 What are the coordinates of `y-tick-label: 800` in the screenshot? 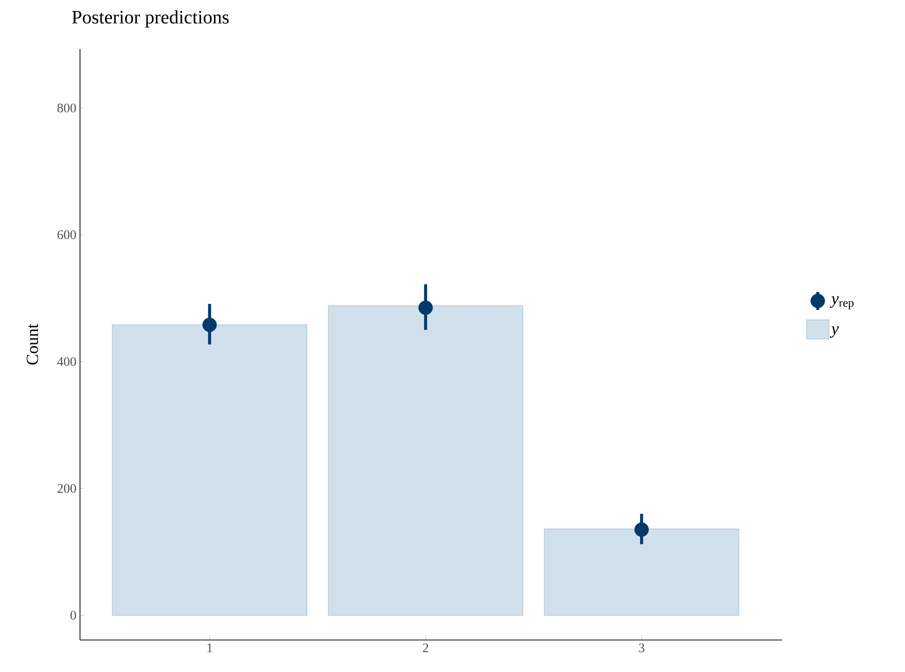 It's located at (66, 108).